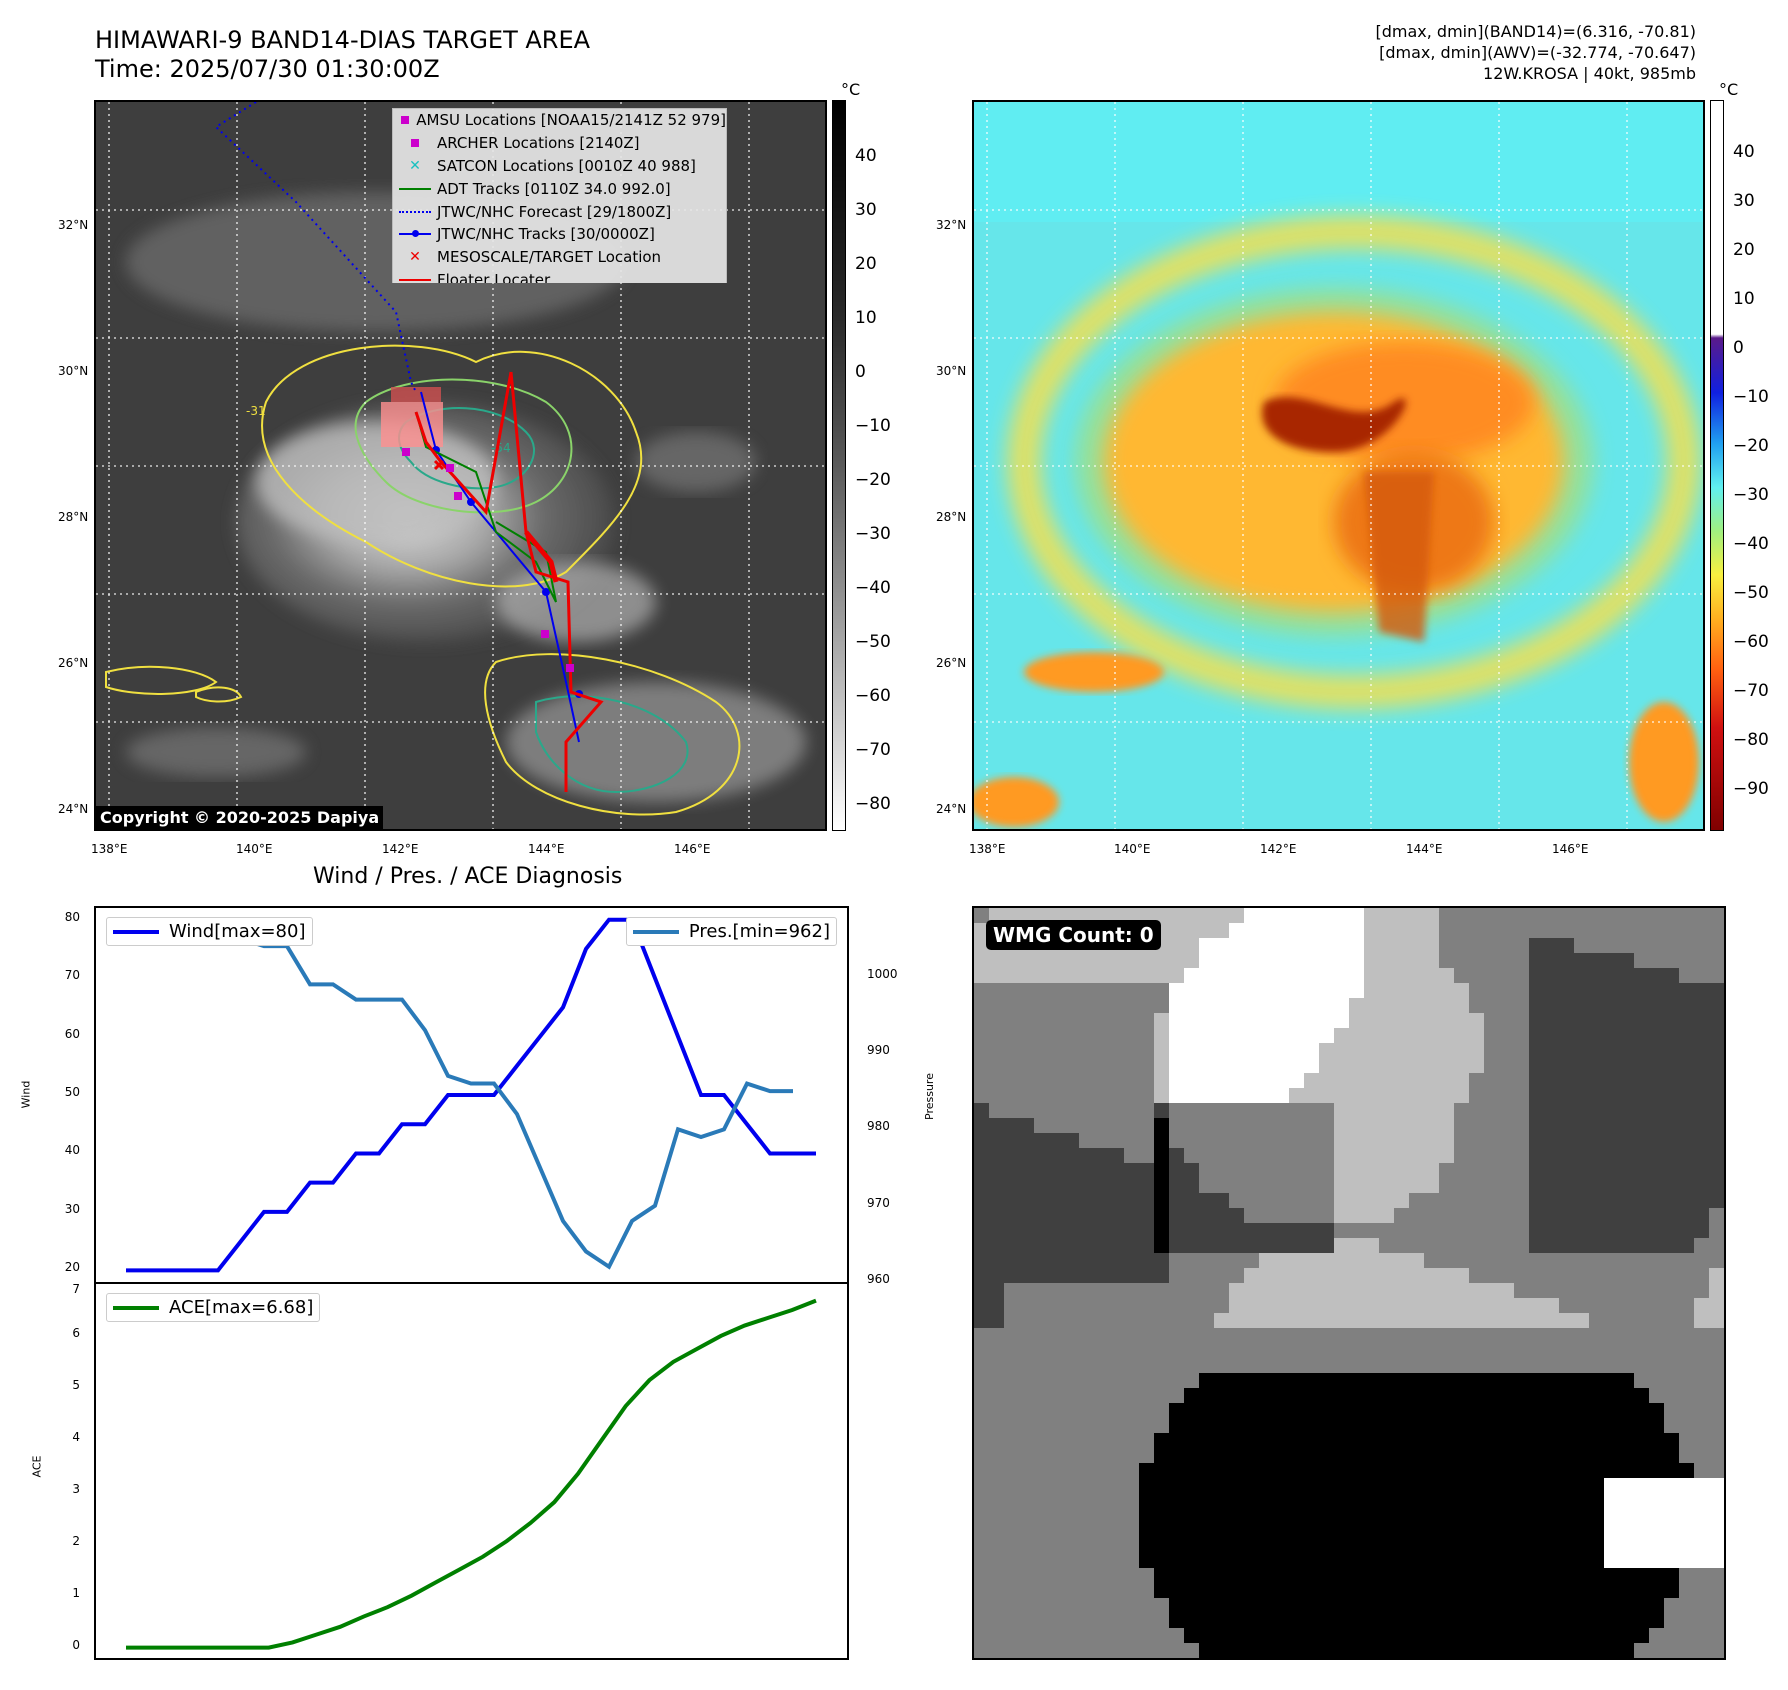 This screenshot has width=1788, height=1690. Describe the element at coordinates (76, 1384) in the screenshot. I see `ace-tick-label: 5` at that location.